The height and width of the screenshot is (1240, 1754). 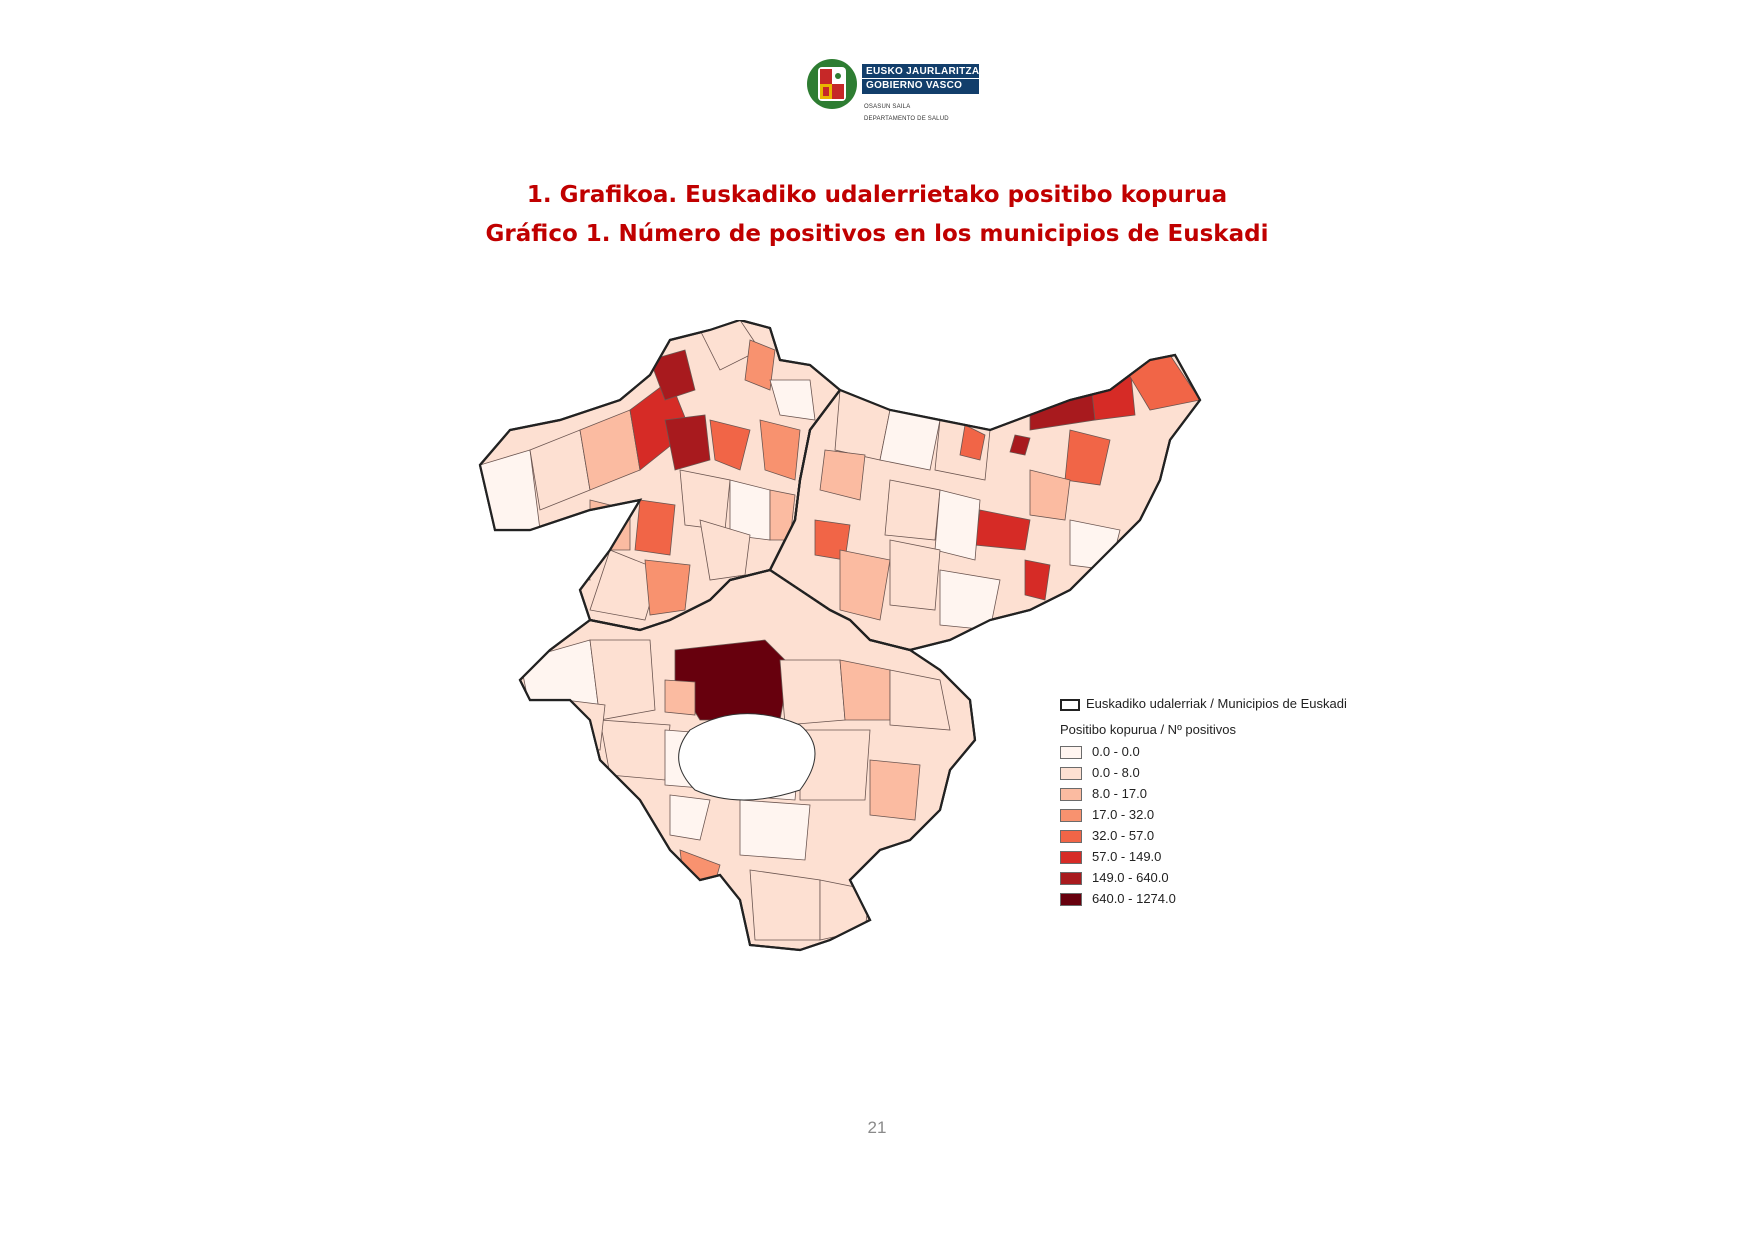 I want to click on logo-banner: EUSKO JAURLARITZA GOBIERNO VASCO, so click(x=920, y=79).